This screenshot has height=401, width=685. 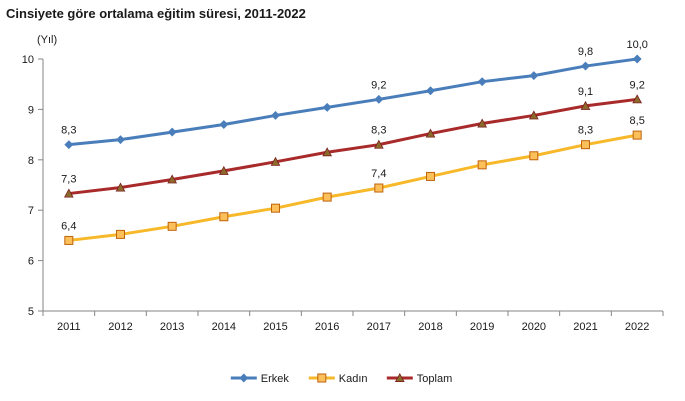 What do you see at coordinates (637, 85) in the screenshot?
I see `data-label-toplam: 9,2` at bounding box center [637, 85].